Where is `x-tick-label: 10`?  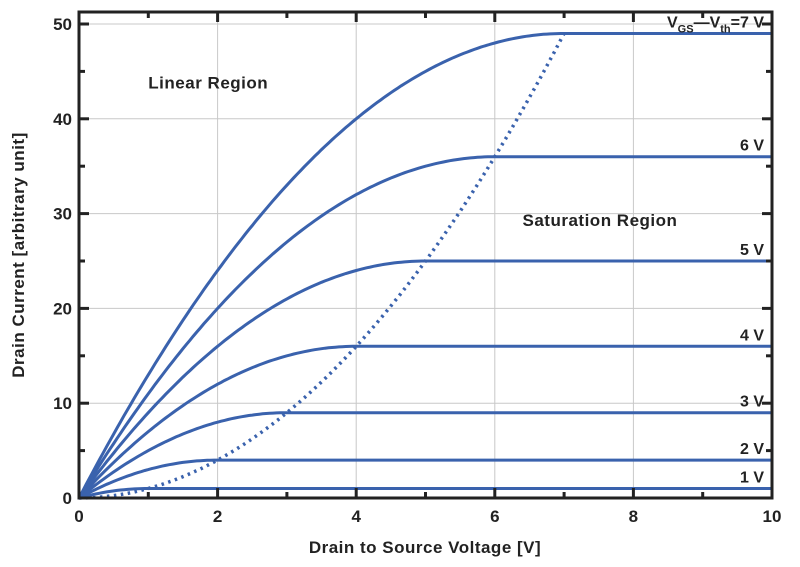
x-tick-label: 10 is located at coordinates (772, 516).